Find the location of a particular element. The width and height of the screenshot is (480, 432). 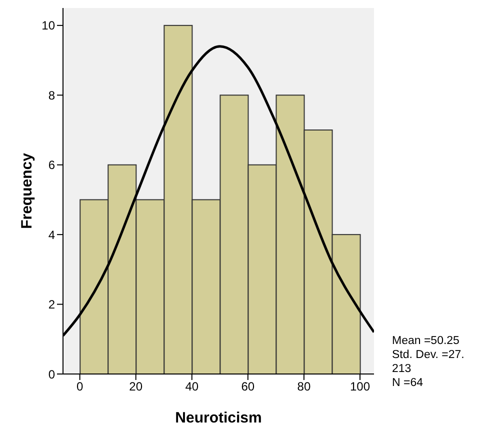

y-tick-label: 0 is located at coordinates (52, 374).